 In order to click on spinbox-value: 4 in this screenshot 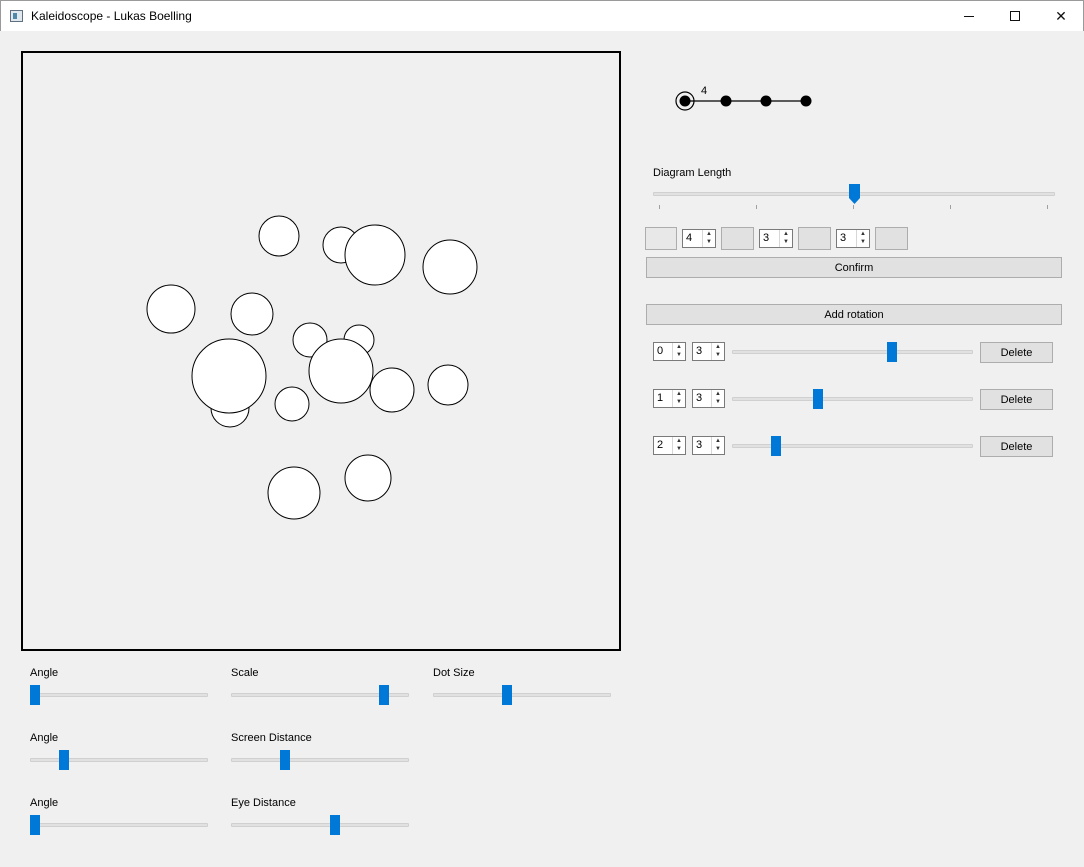, I will do `click(689, 238)`.